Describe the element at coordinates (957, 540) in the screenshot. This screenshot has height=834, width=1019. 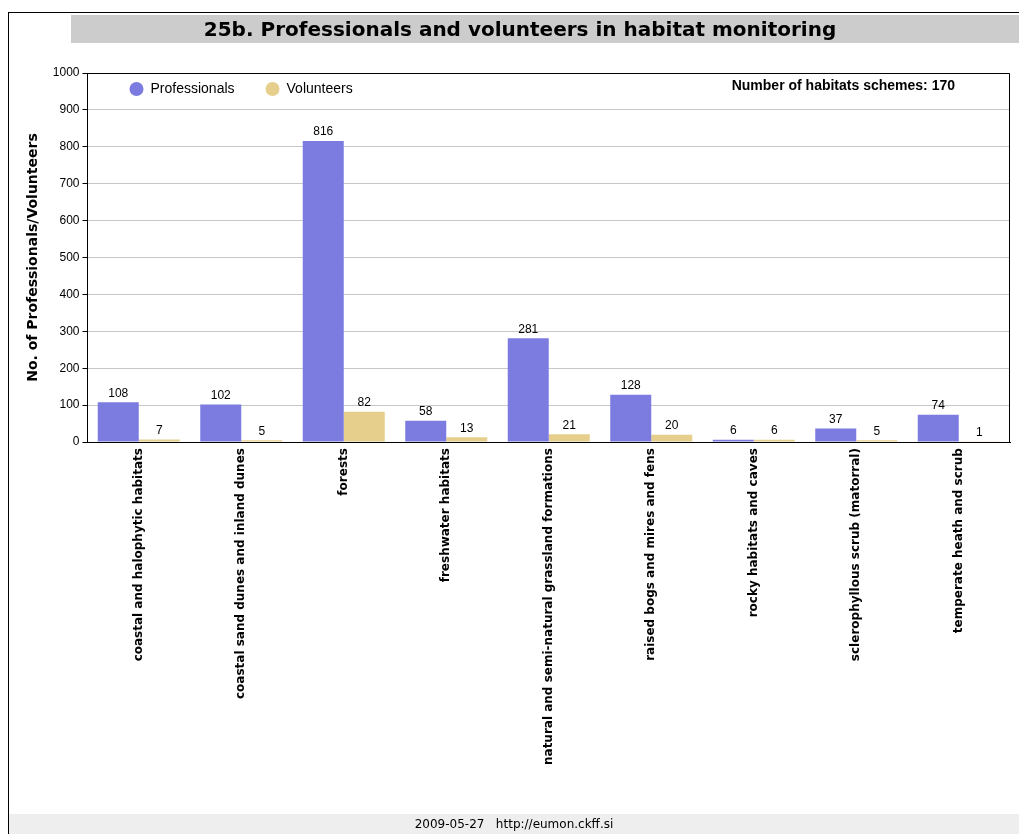
I see `x-tick-label: temperate heath and scrub` at that location.